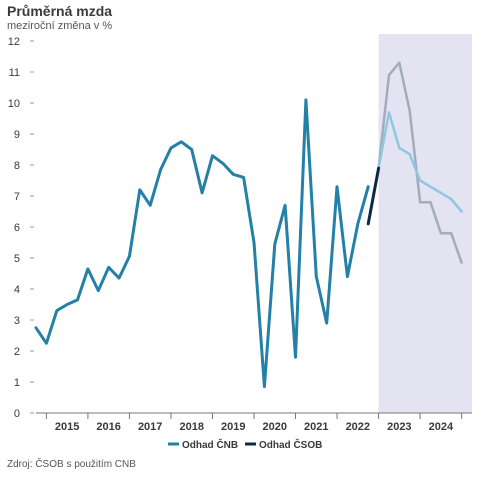  What do you see at coordinates (275, 427) in the screenshot?
I see `x-tick-label: 2020` at bounding box center [275, 427].